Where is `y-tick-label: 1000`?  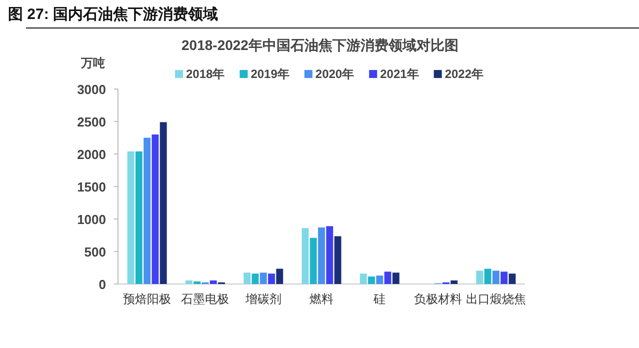
y-tick-label: 1000 is located at coordinates (91, 219).